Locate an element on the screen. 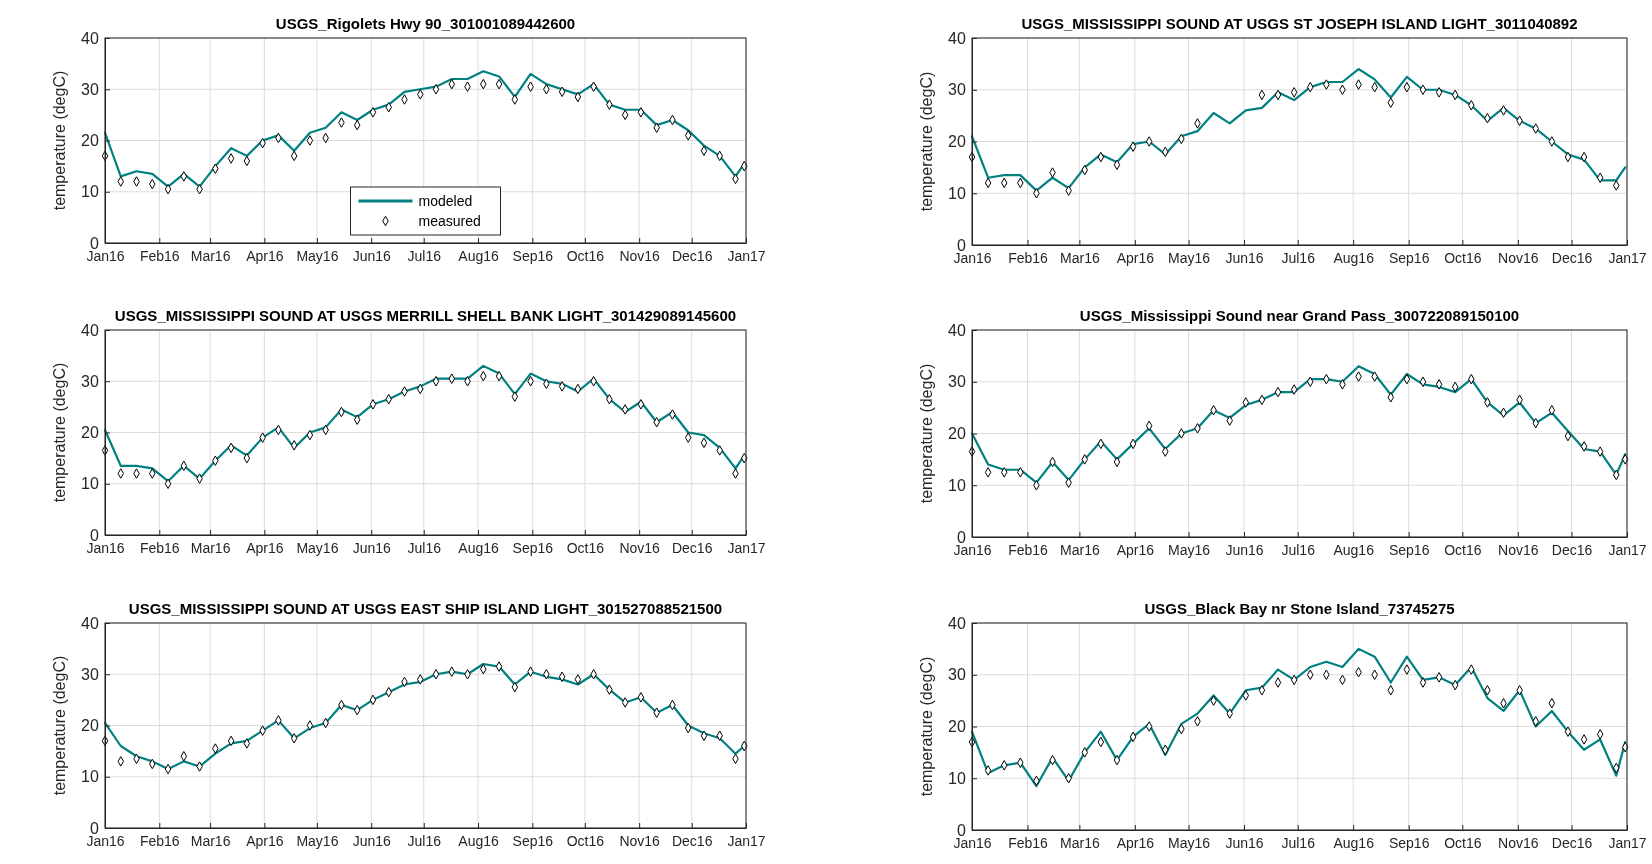 The width and height of the screenshot is (1652, 864). legend-label: measured is located at coordinates (449, 221).